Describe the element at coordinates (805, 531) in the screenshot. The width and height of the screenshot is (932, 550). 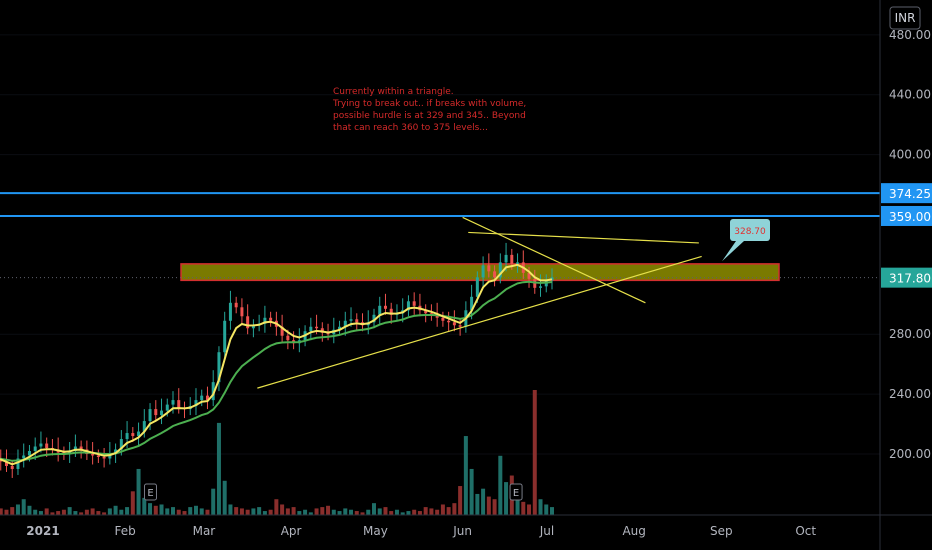
I see `x-tick-label: Oct` at that location.